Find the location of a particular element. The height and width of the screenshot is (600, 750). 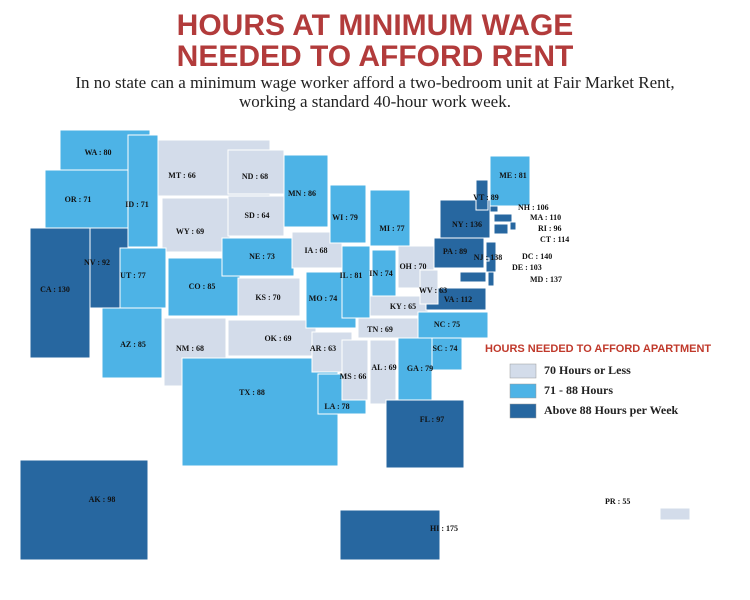

legend-label: Above 88 Hours per Week is located at coordinates (611, 410).